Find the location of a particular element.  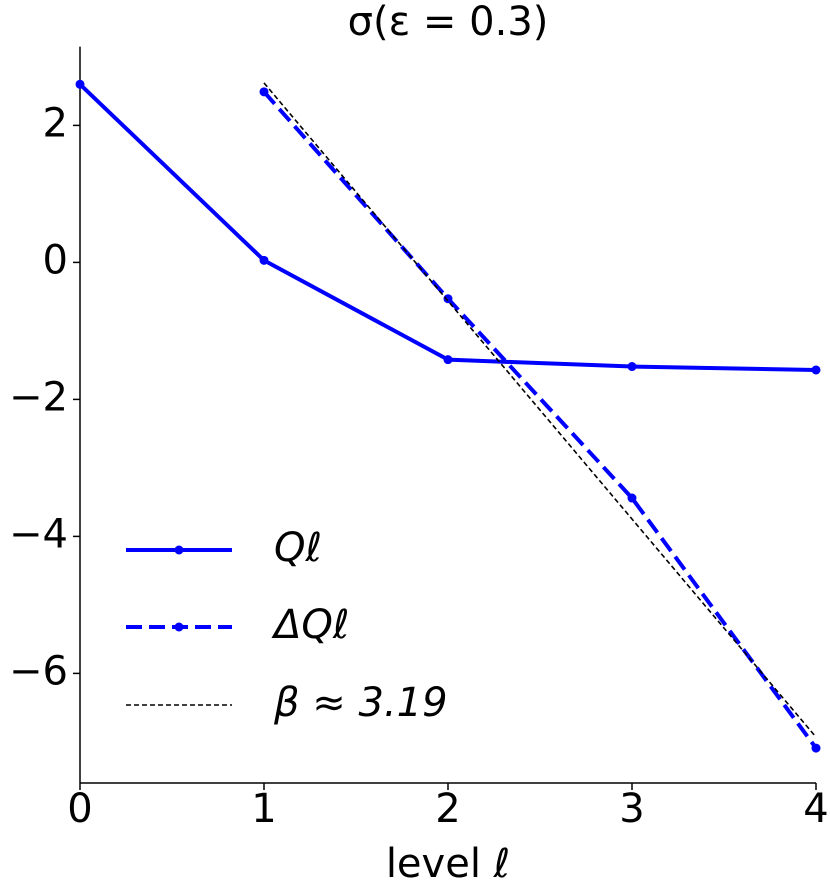

y-tick-label: −6 is located at coordinates (38, 671).